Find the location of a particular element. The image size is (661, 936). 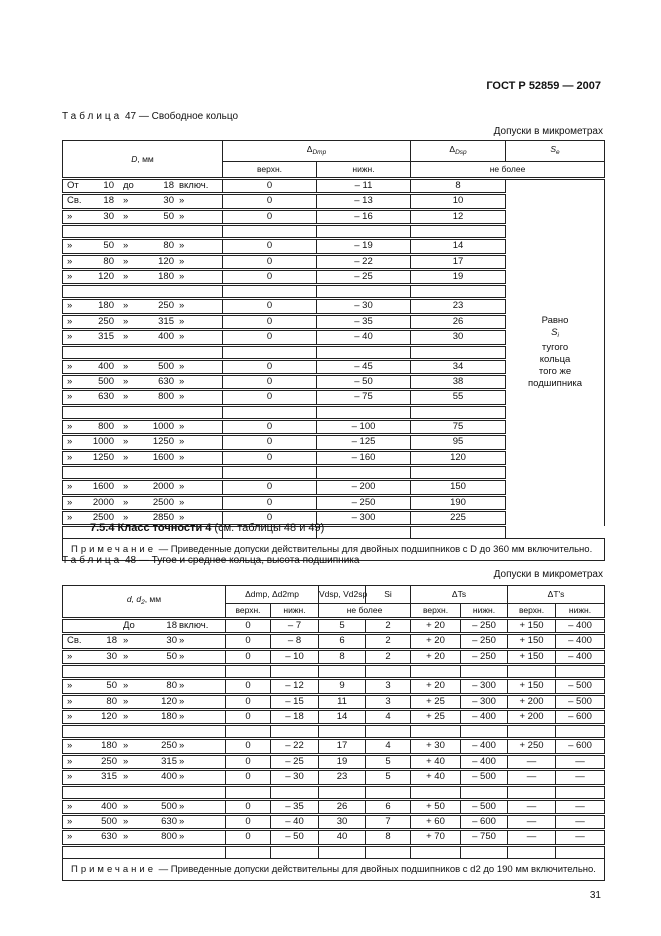

table-row: » 80» 120» 0– 15 11 3 + 25– 300 + 200– 500 is located at coordinates (334, 701).